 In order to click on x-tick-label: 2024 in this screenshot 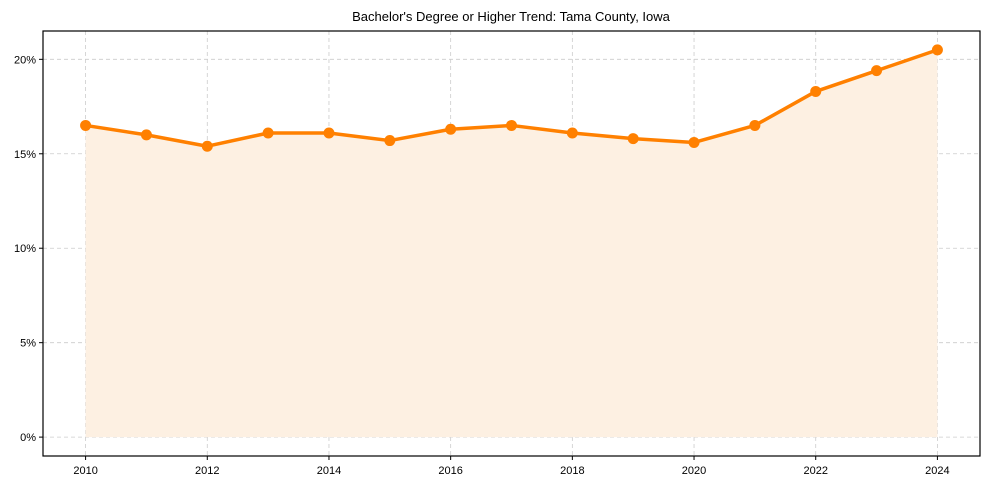, I will do `click(937, 471)`.